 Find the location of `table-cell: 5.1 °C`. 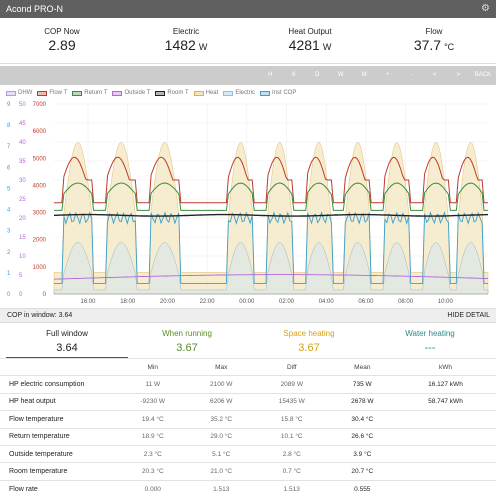

table-cell: 5.1 °C is located at coordinates (221, 453).